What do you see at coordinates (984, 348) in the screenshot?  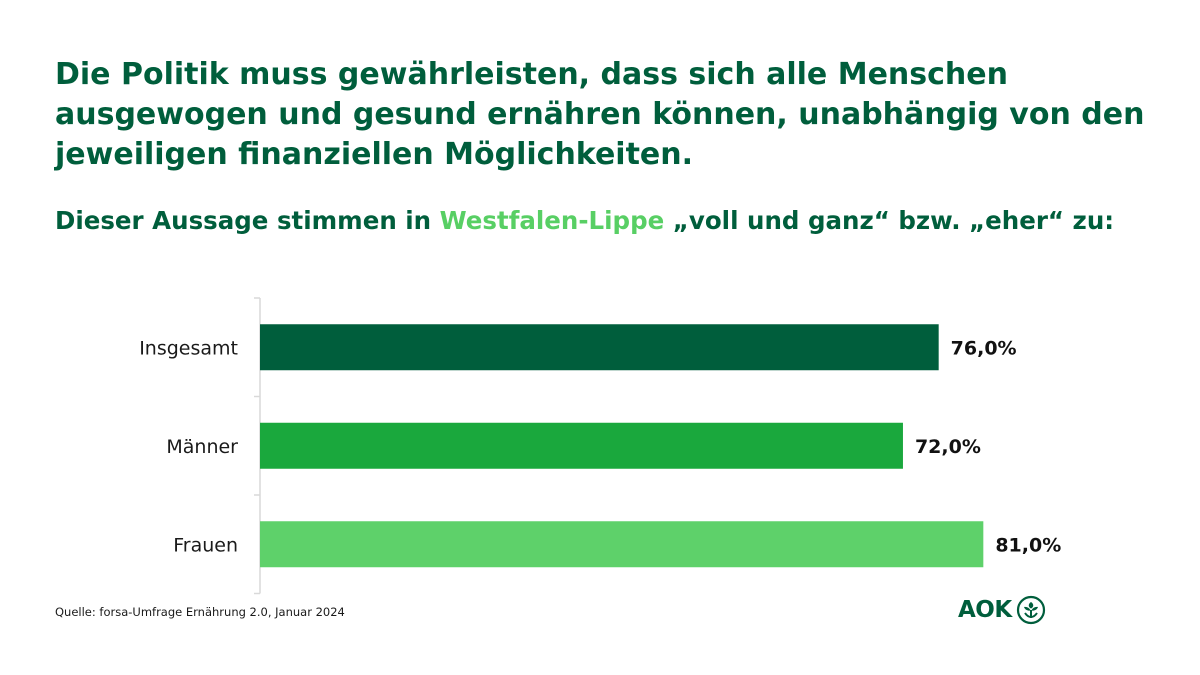 I see `data-label: 76,0%` at bounding box center [984, 348].